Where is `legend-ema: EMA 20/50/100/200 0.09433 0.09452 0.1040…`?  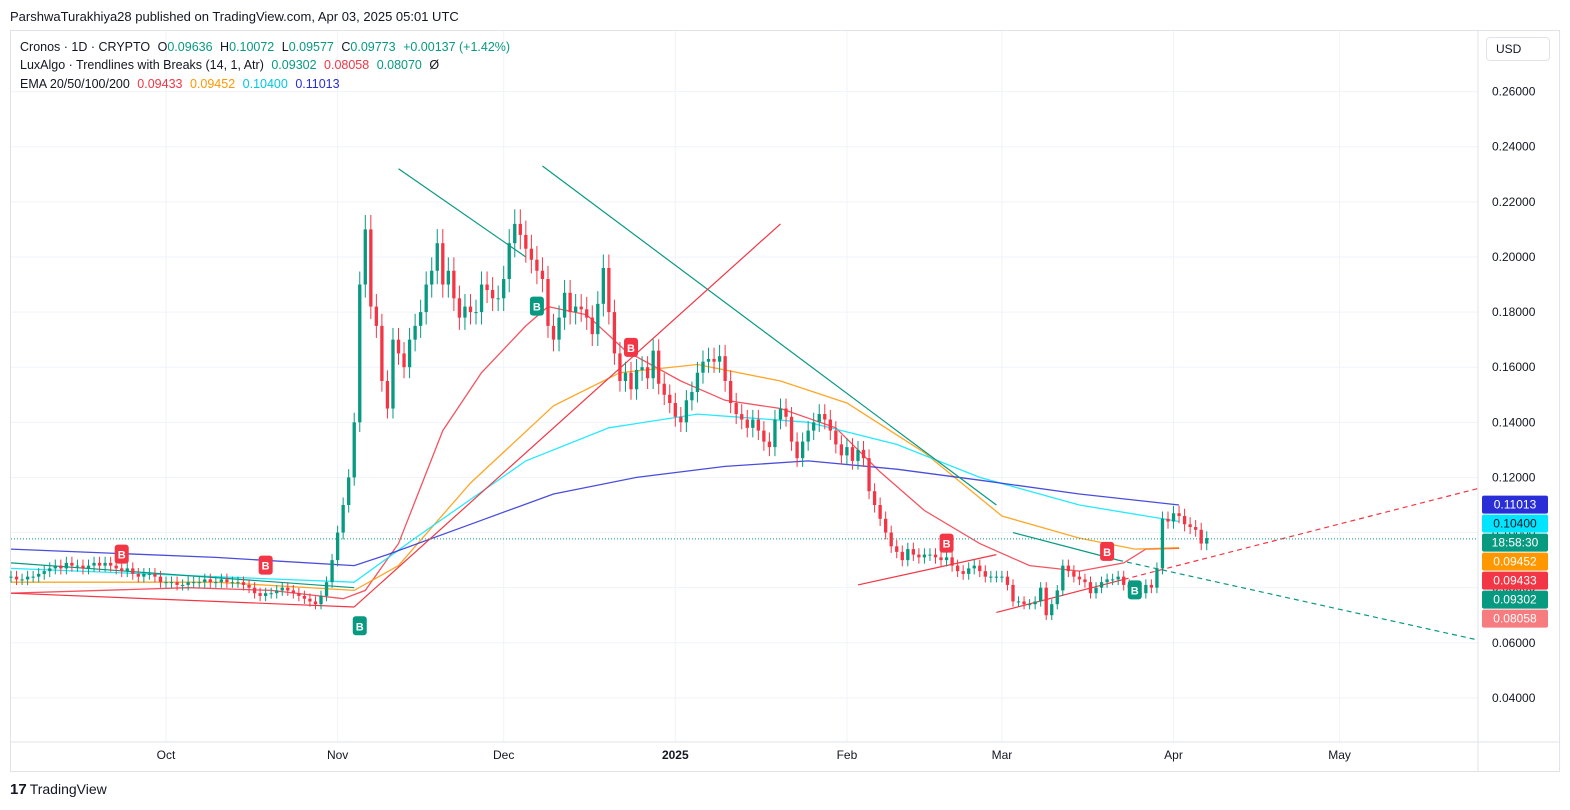
legend-ema: EMA 20/50/100/200 0.09433 0.09452 0.1040… is located at coordinates (182, 84).